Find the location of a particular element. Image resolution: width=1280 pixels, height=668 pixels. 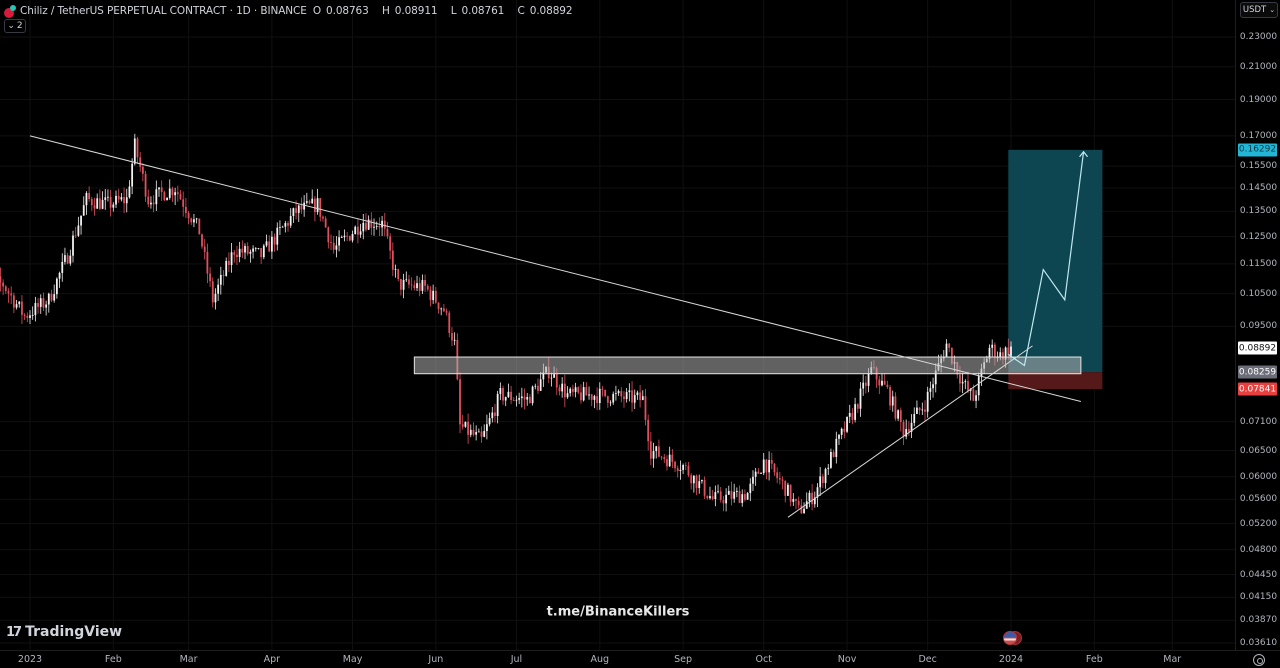

price-tick-label: 0.05200 is located at coordinates (1258, 523).